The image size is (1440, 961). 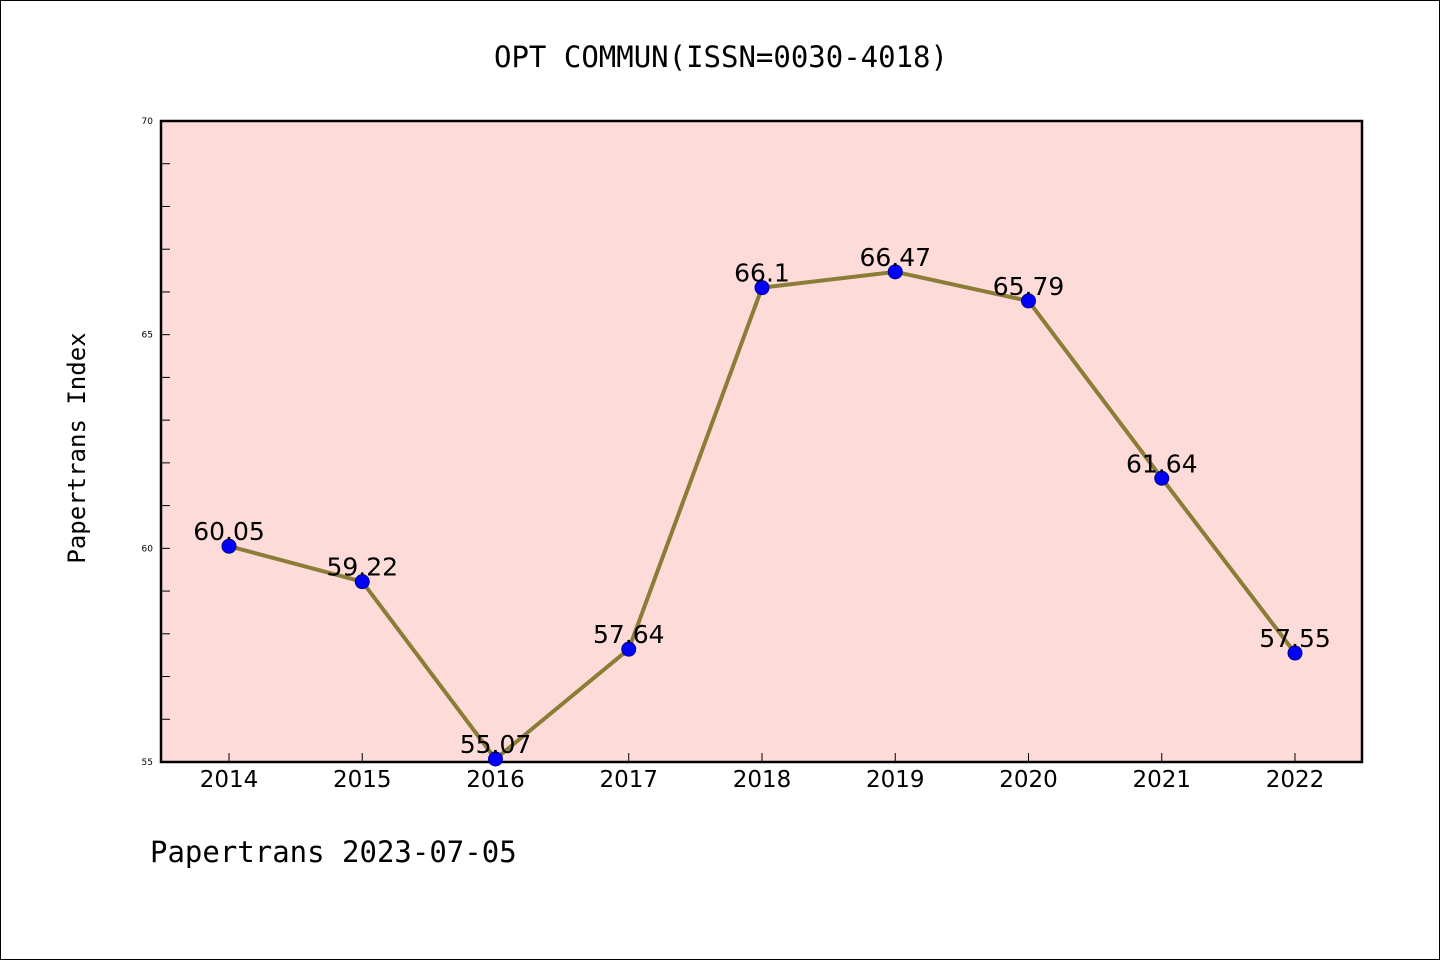 I want to click on y-tick-label: 55, so click(x=147, y=763).